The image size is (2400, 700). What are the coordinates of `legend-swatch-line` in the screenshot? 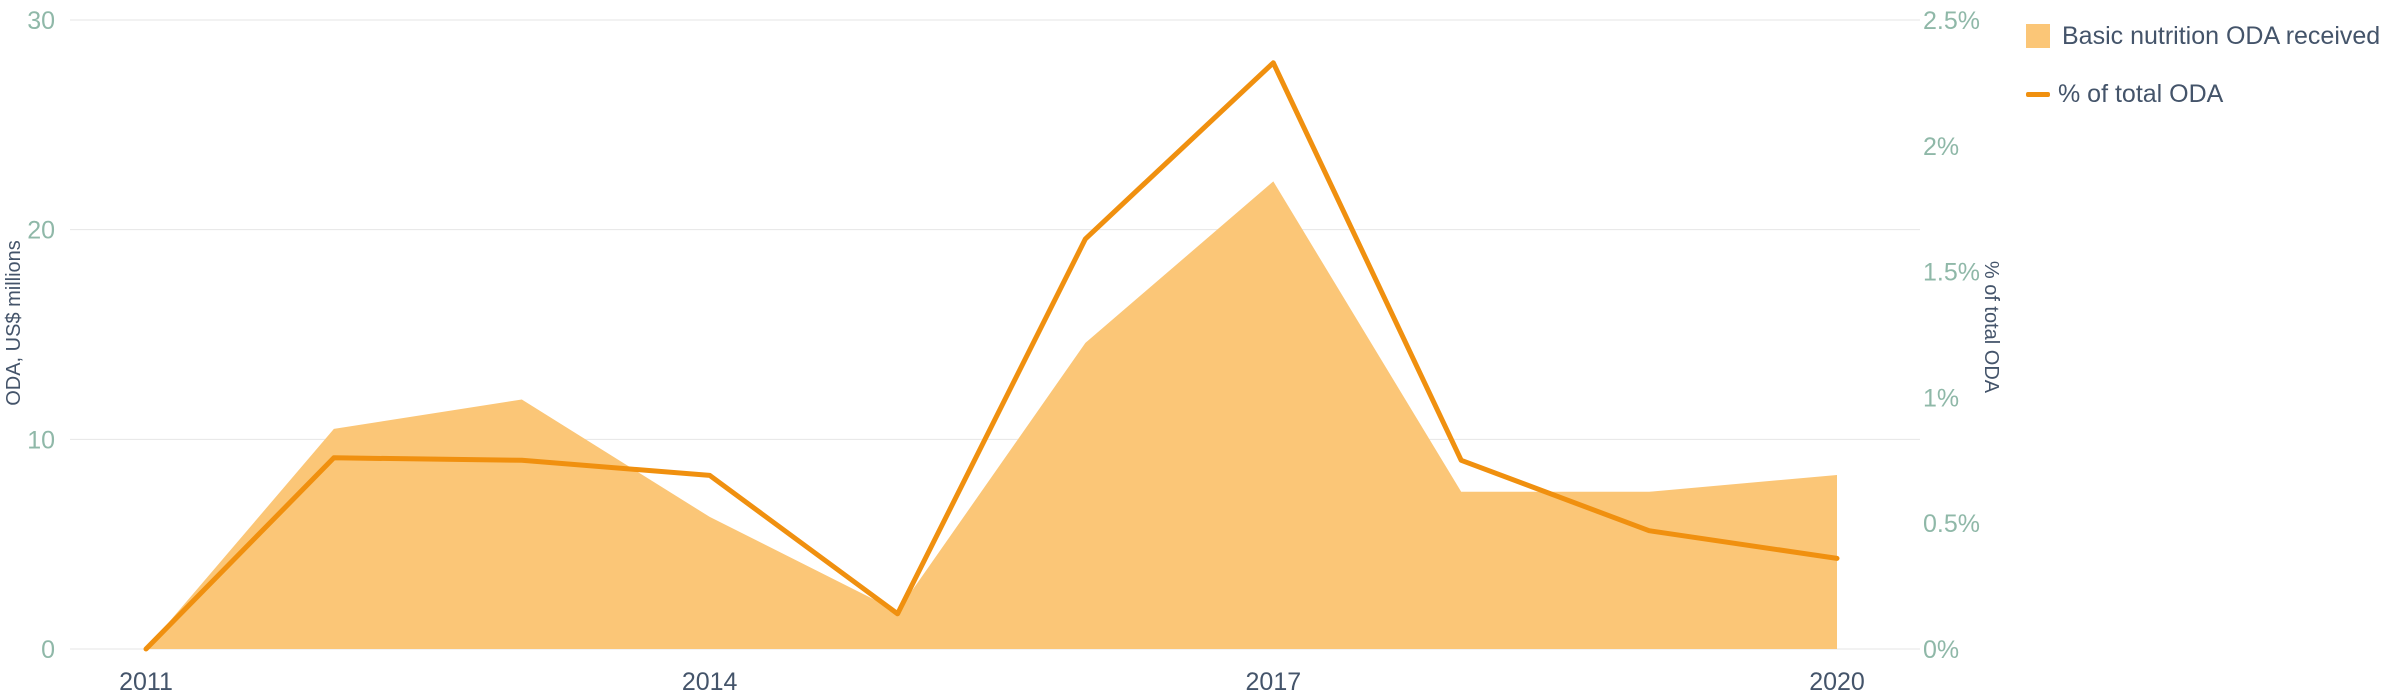 It's located at (2038, 94).